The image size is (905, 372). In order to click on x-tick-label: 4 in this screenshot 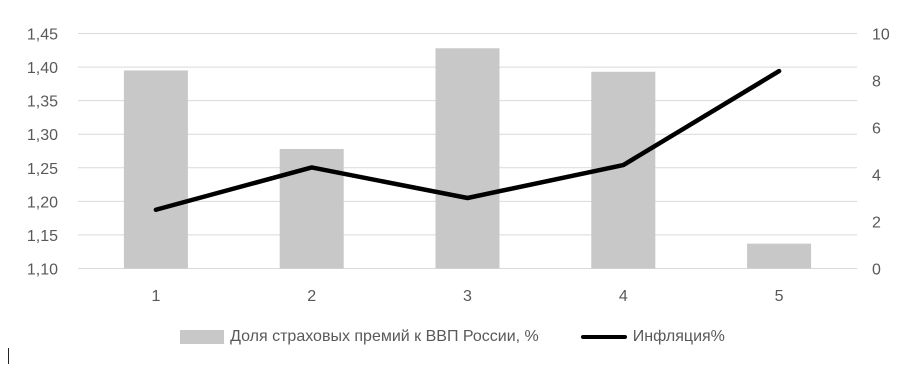, I will do `click(623, 296)`.